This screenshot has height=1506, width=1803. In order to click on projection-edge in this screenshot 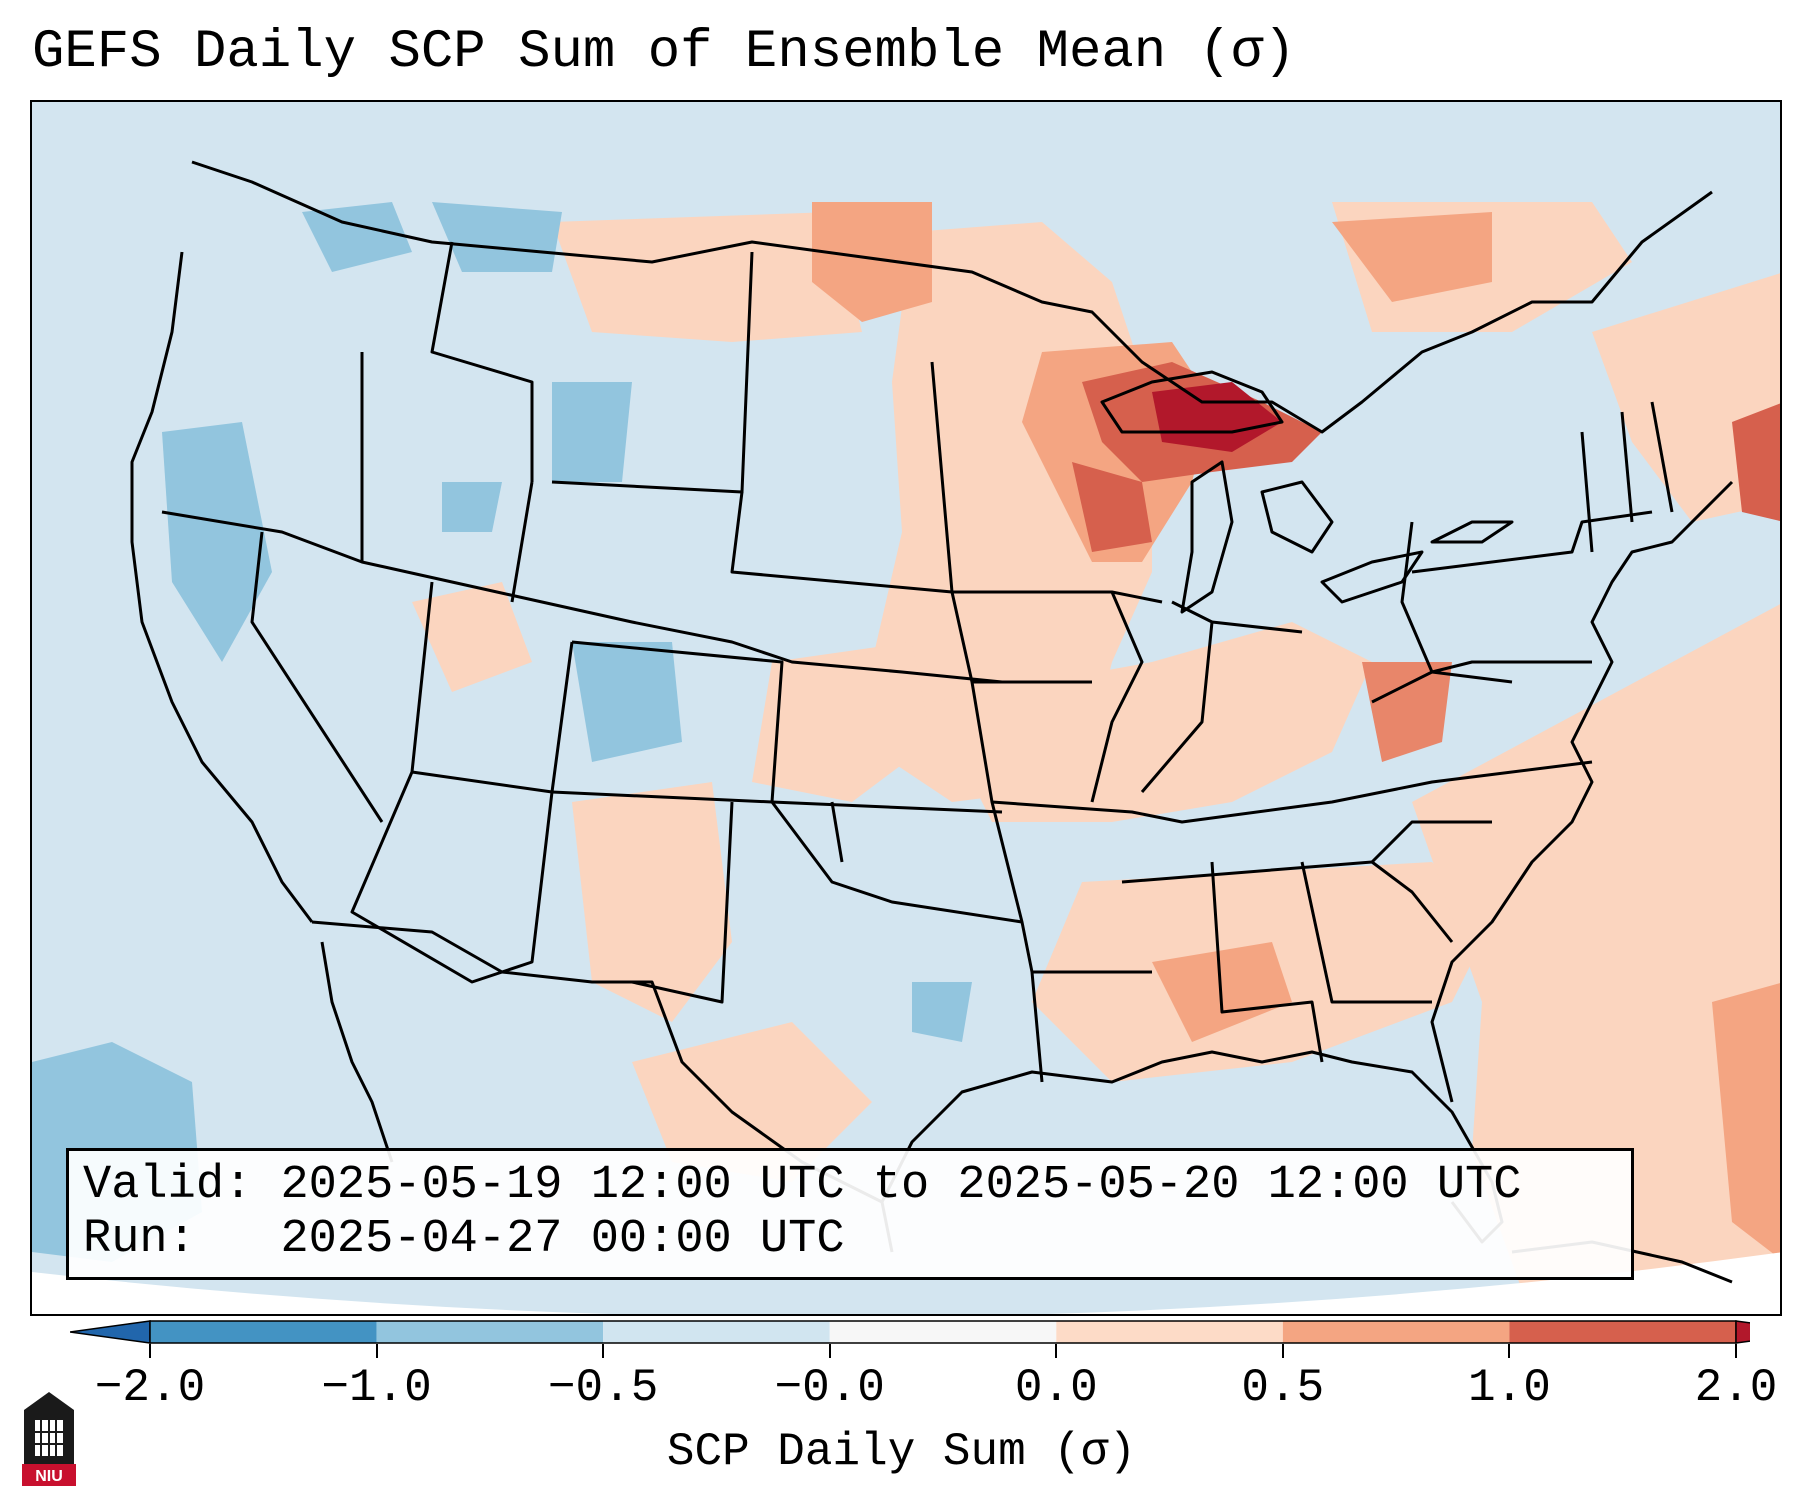, I will do `click(906, 1283)`.